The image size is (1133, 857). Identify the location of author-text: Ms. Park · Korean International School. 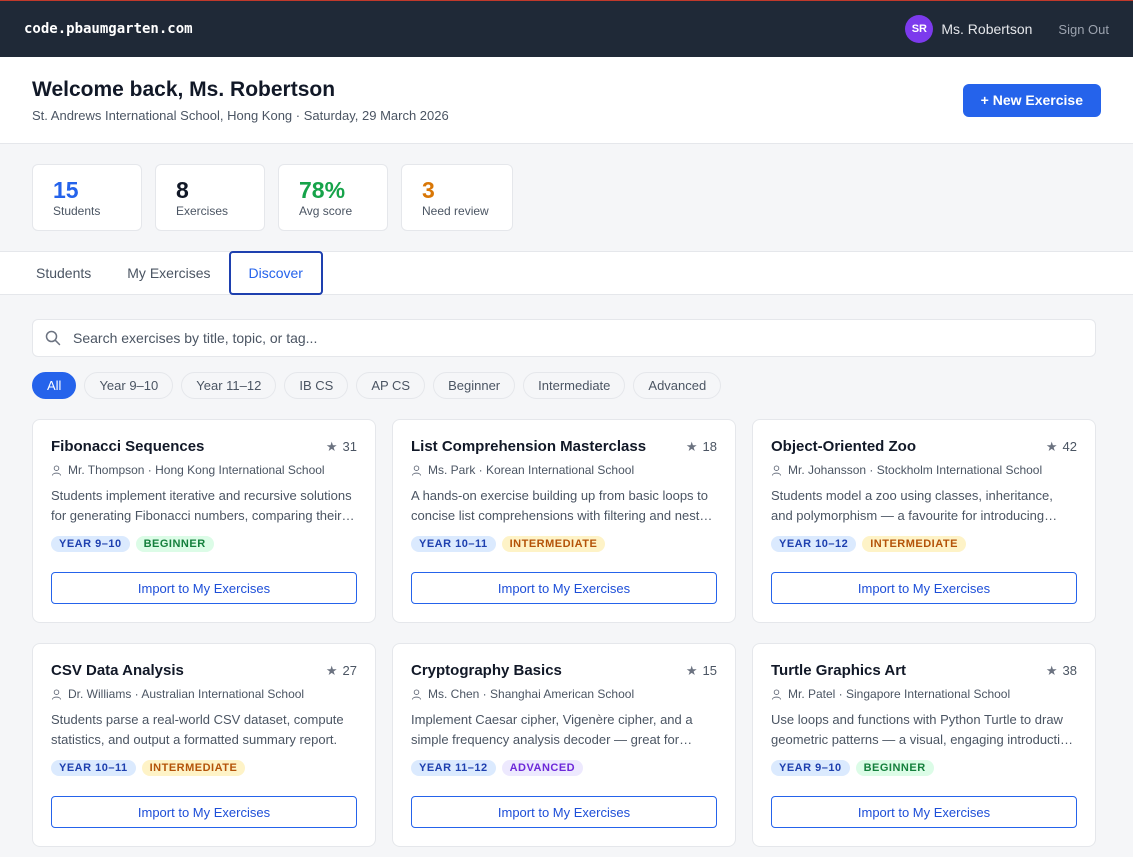
(531, 470).